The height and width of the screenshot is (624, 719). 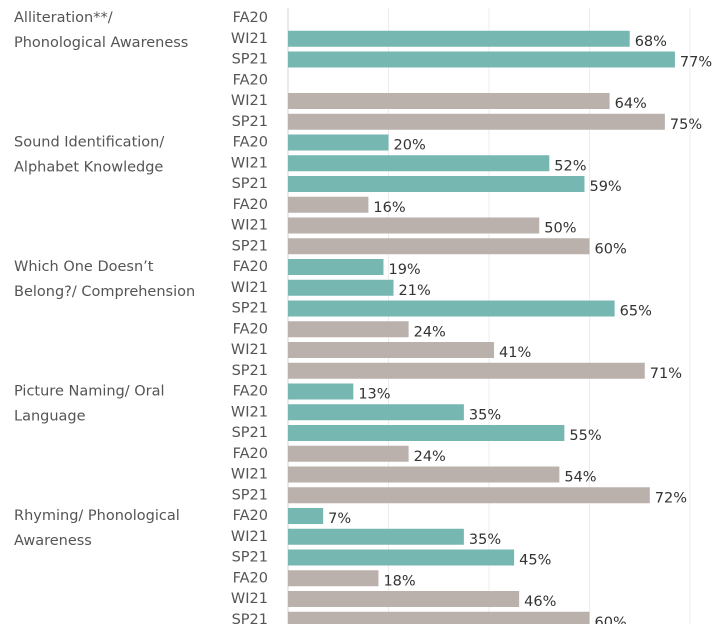 I want to click on group-label: Sound Identification/, so click(x=89, y=143).